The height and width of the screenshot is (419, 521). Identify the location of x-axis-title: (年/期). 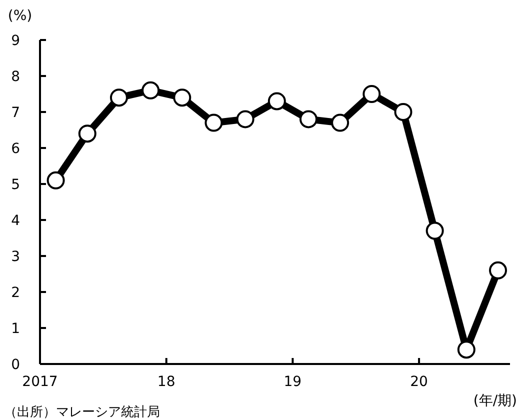
(495, 401).